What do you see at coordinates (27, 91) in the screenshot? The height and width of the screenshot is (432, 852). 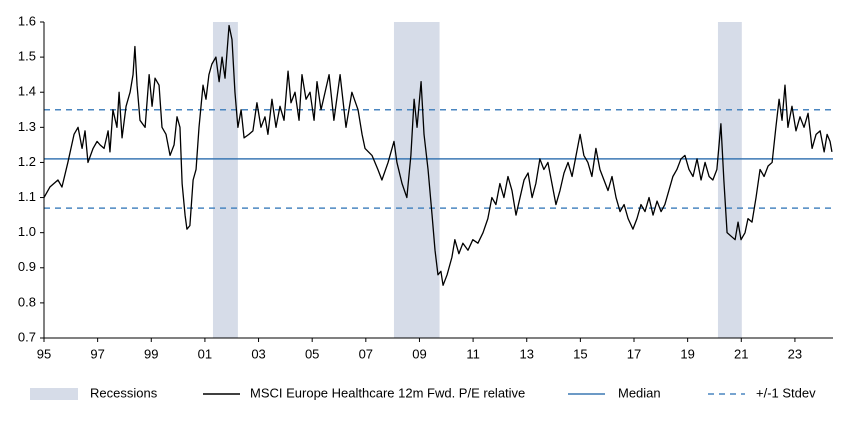 I see `y-tick-label: 1.4` at bounding box center [27, 91].